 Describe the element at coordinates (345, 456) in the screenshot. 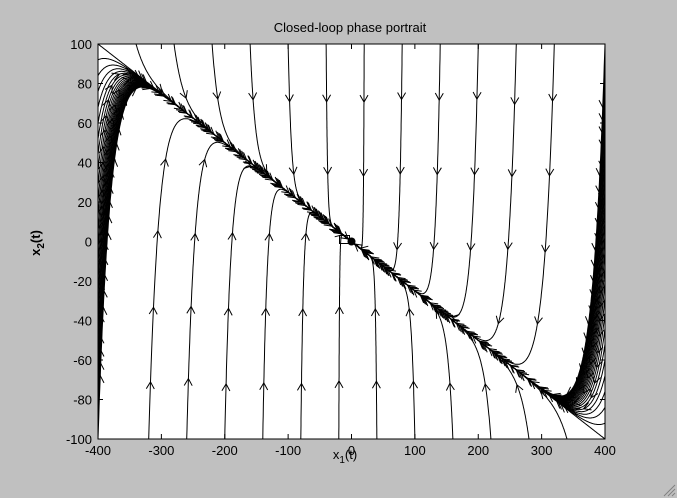

I see `x-axis-label: x1(t)` at that location.